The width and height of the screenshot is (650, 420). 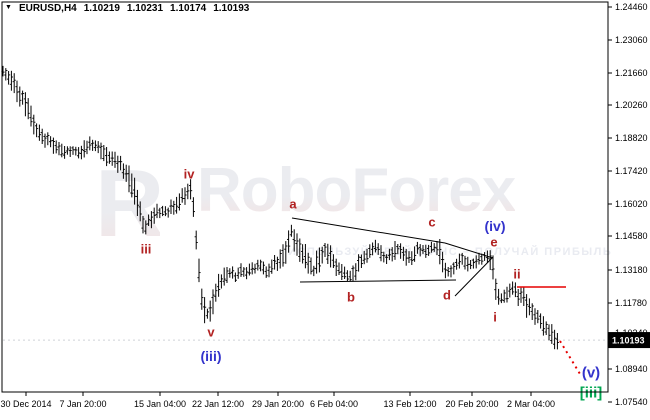 What do you see at coordinates (211, 332) in the screenshot?
I see `wave-label-2-v: v` at bounding box center [211, 332].